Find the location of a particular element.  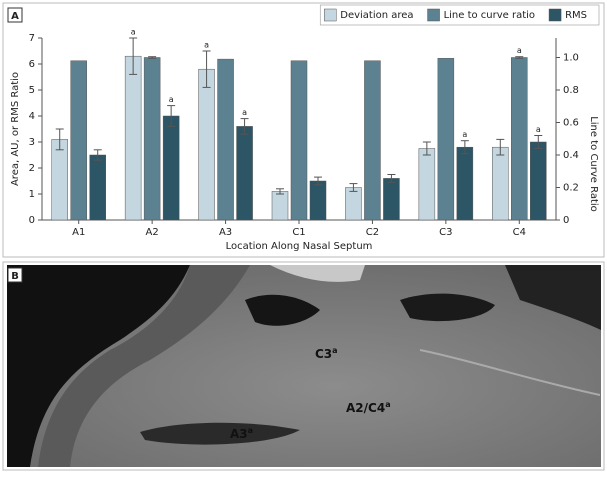

y-tick-label: 7 is located at coordinates (32, 38).